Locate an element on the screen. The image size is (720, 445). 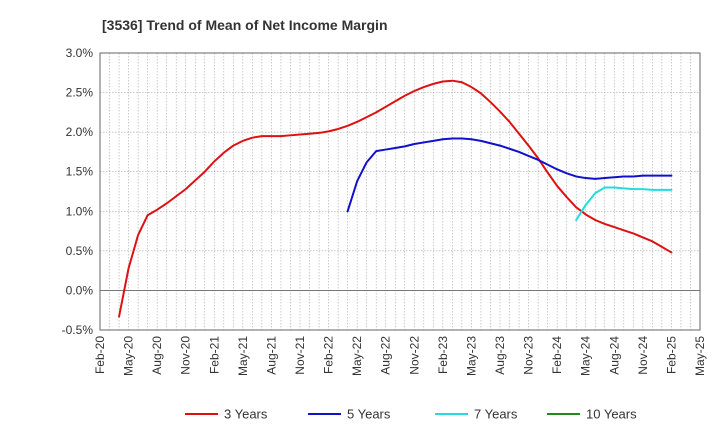
x-tick-label: Nov-22 is located at coordinates (414, 355).